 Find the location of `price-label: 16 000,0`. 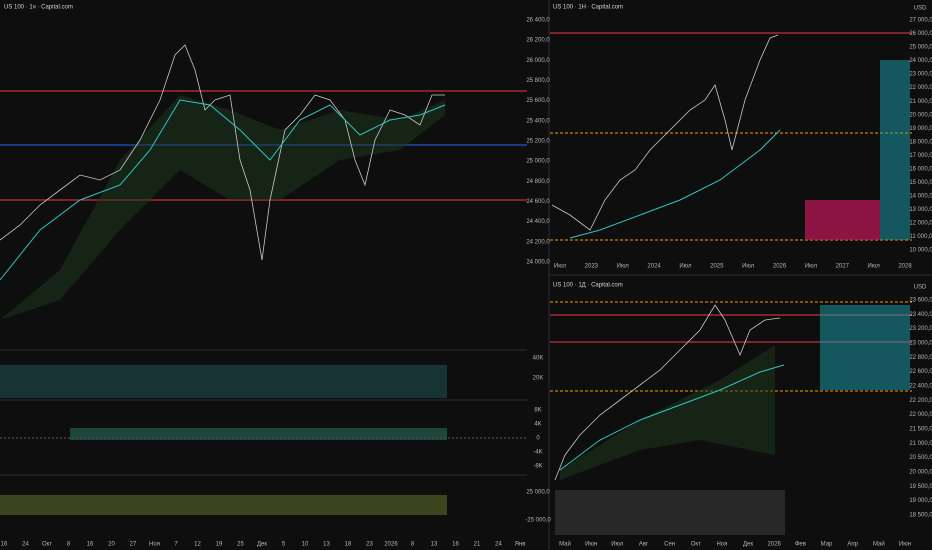

price-label: 16 000,0 is located at coordinates (920, 169).